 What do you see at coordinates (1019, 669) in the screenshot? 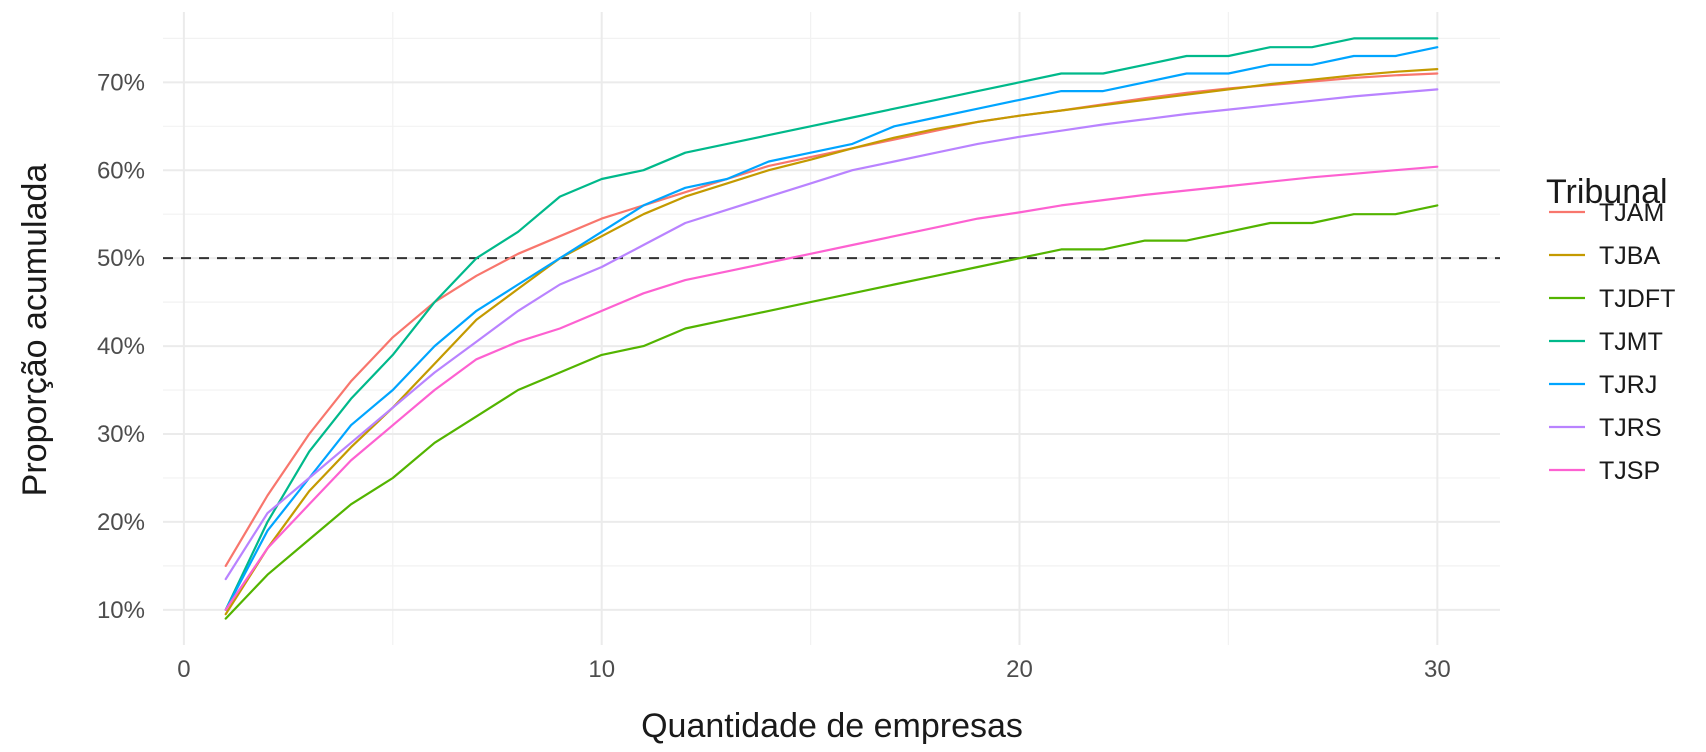
I see `x-tick-label: 20` at bounding box center [1019, 669].